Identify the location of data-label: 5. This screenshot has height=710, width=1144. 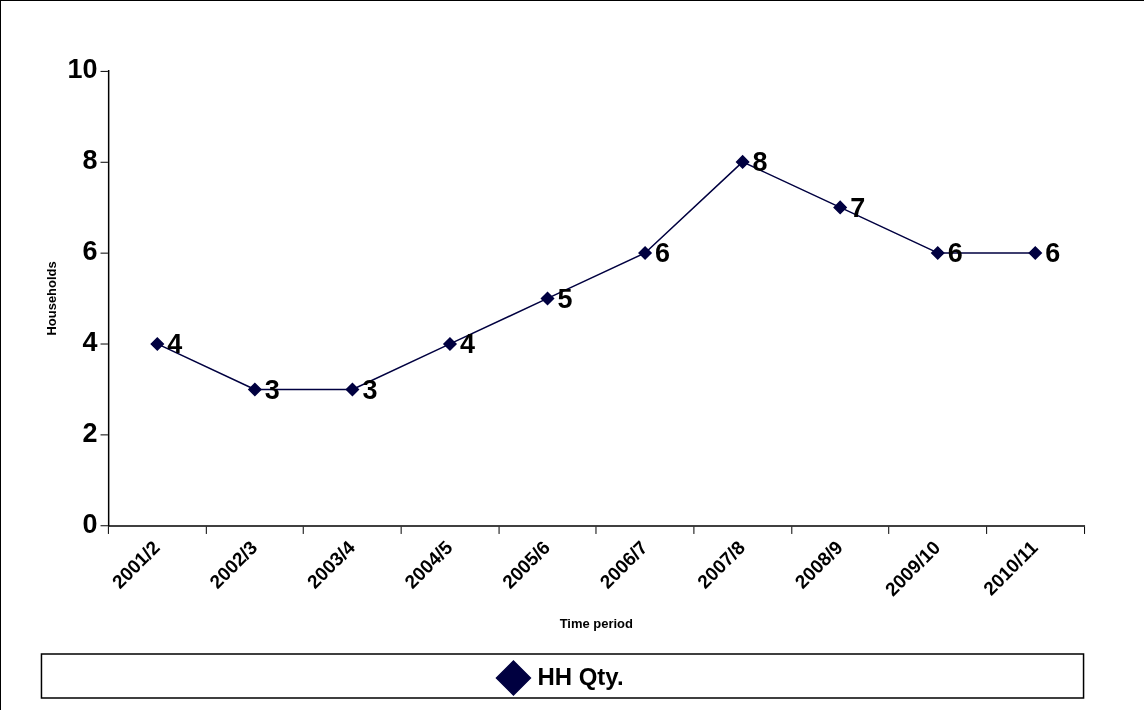
(565, 298).